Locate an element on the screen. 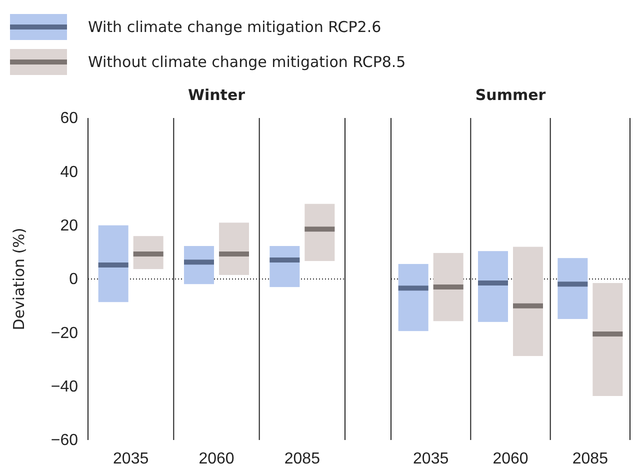  y-tick-label: 0 is located at coordinates (73, 279).